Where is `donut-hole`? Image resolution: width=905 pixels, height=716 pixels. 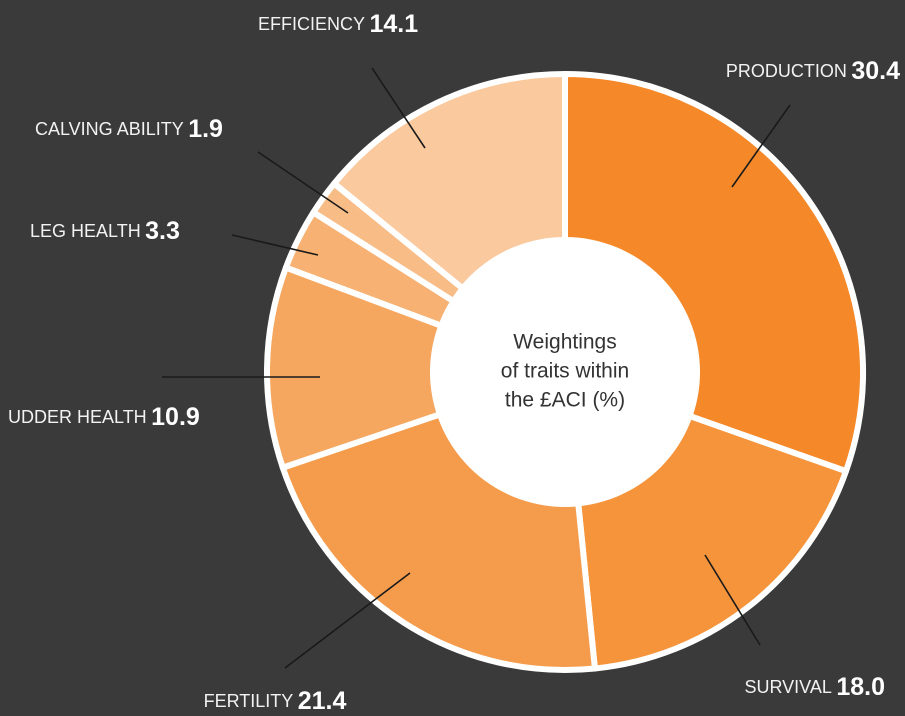
donut-hole is located at coordinates (565, 372).